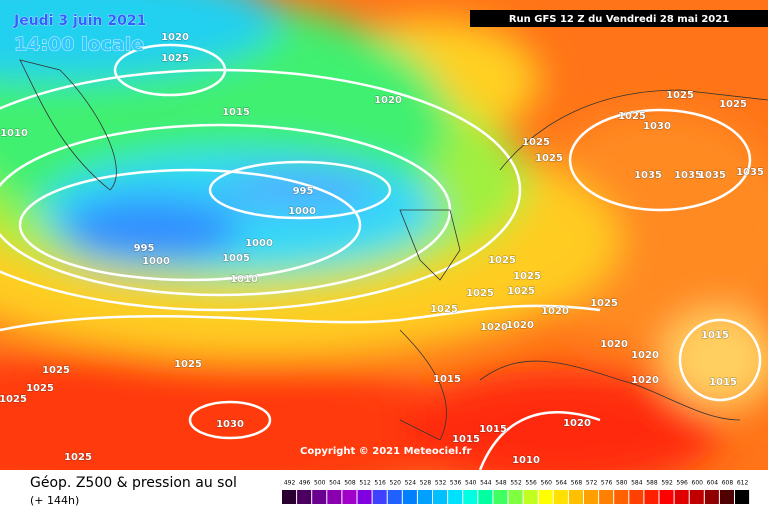 Image resolution: width=768 pixels, height=512 pixels. Describe the element at coordinates (698, 483) in the screenshot. I see `scale-label: 600` at that location.